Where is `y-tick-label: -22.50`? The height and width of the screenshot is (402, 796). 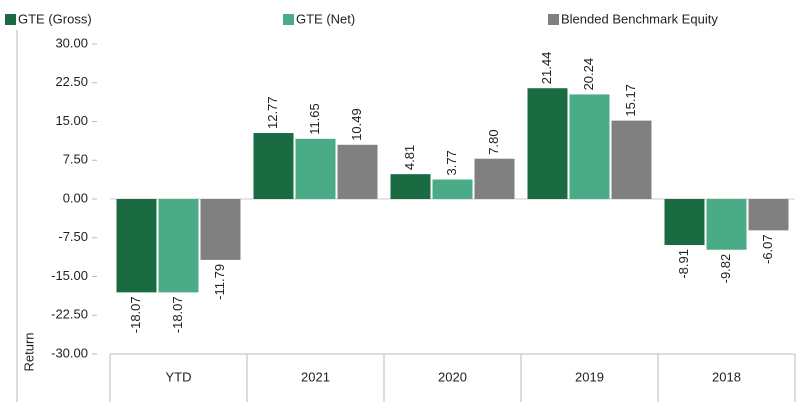
y-tick-label: -22.50 is located at coordinates (69, 314).